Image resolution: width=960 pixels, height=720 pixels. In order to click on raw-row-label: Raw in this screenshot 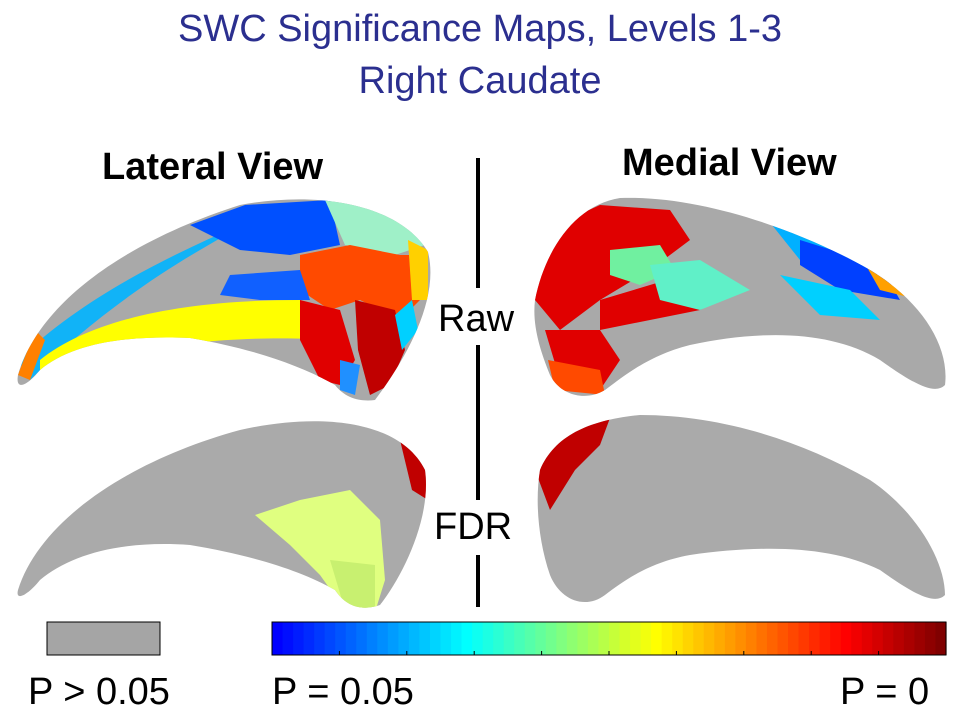, I will do `click(476, 319)`.